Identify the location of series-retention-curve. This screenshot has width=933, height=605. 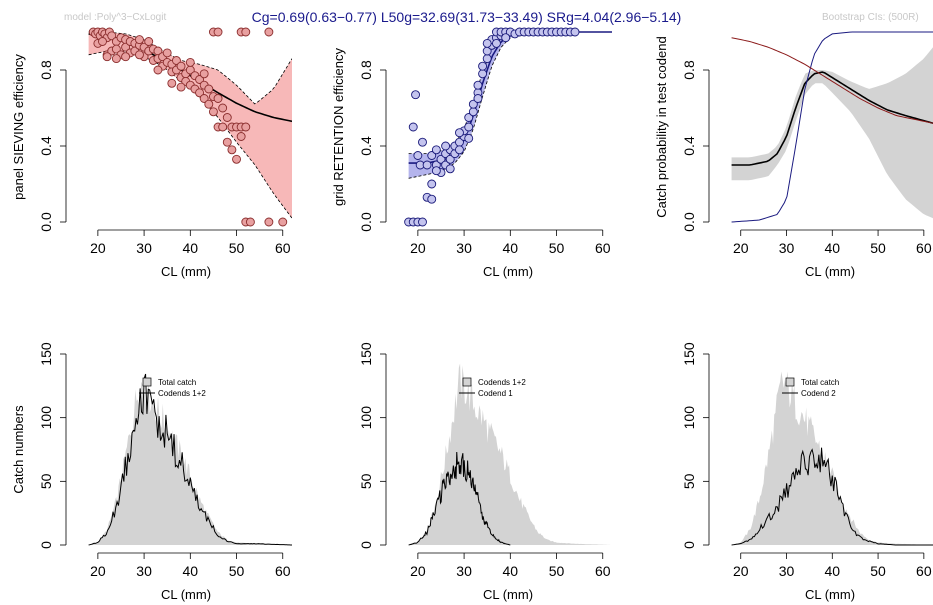
(832, 127).